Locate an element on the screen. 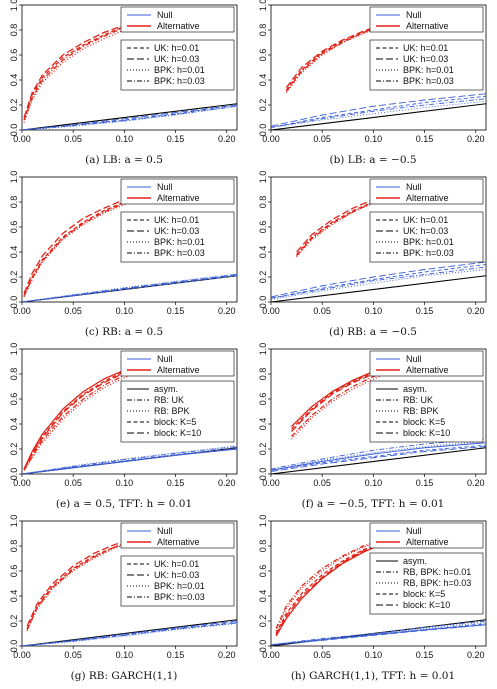 The width and height of the screenshot is (497, 689). legend-style-label-asym: asym. is located at coordinates (415, 561).